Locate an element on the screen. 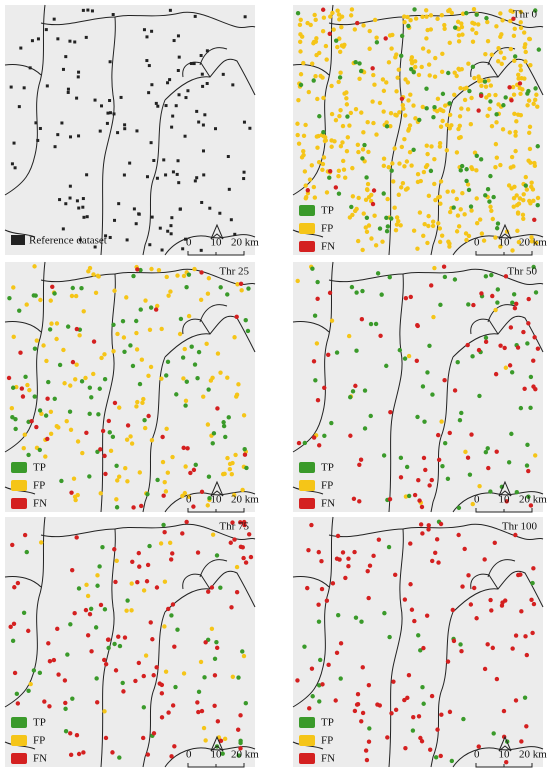 Image resolution: width=550 pixels, height=773 pixels. boundary-line is located at coordinates (20, 233).